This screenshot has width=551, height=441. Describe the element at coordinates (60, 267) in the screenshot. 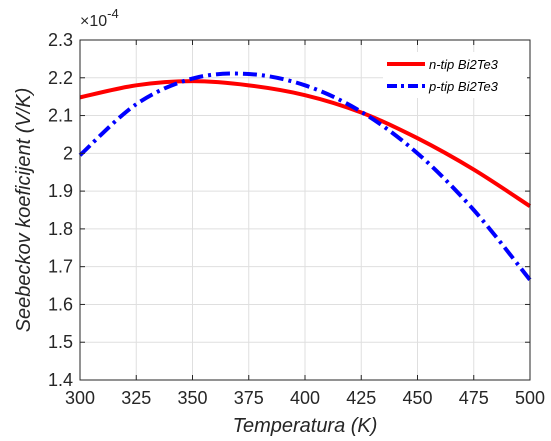

I see `y-tick-label: 1.7` at that location.